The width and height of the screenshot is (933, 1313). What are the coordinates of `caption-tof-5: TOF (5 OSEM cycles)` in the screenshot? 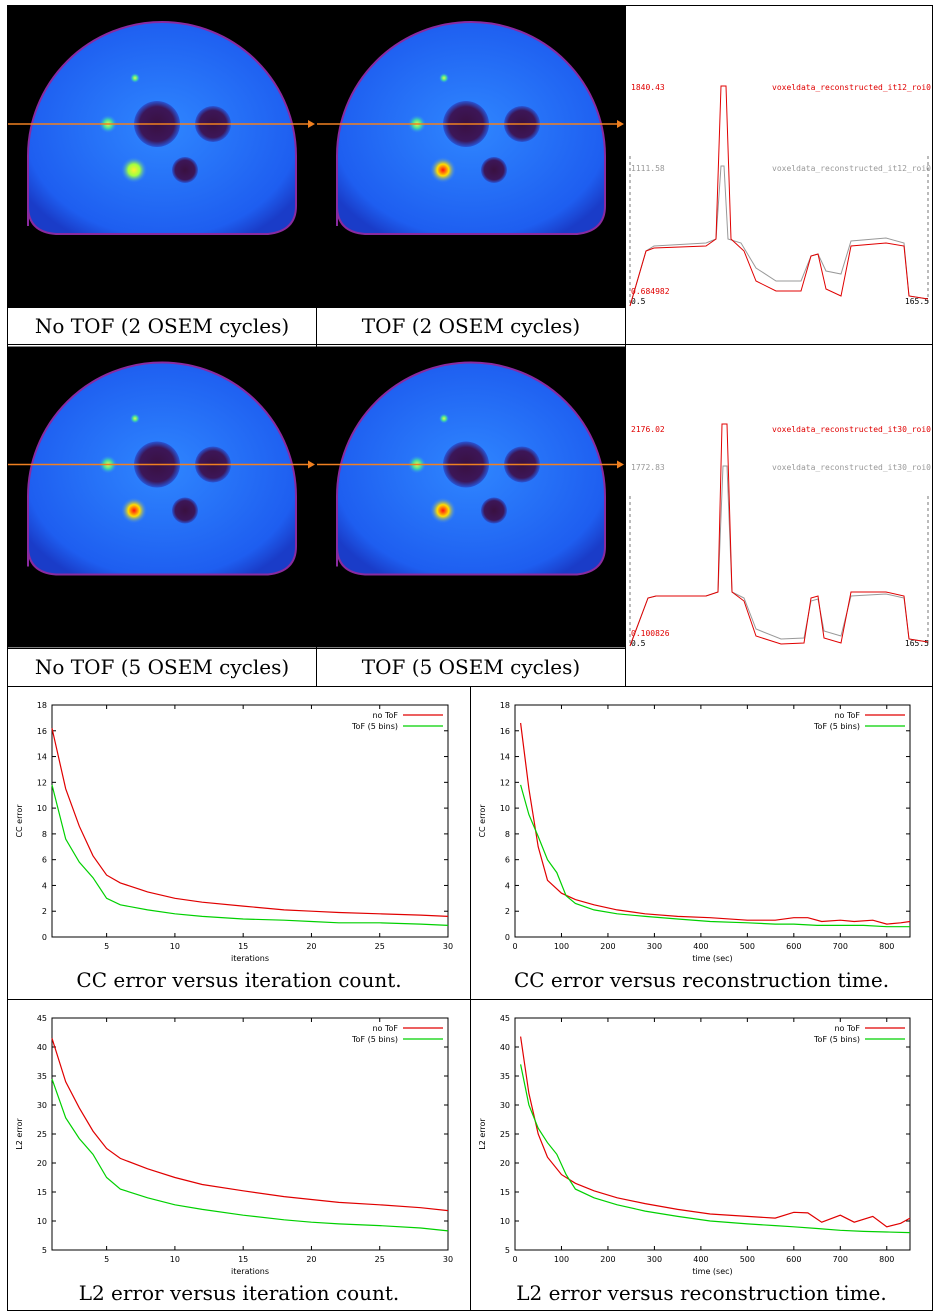 It's located at (471, 667).